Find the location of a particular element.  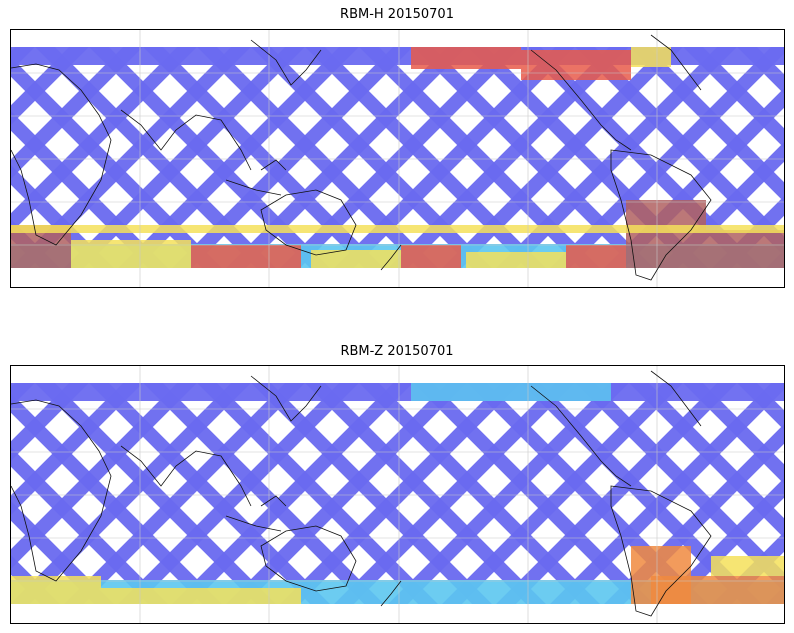

north-band is located at coordinates (397, 392).